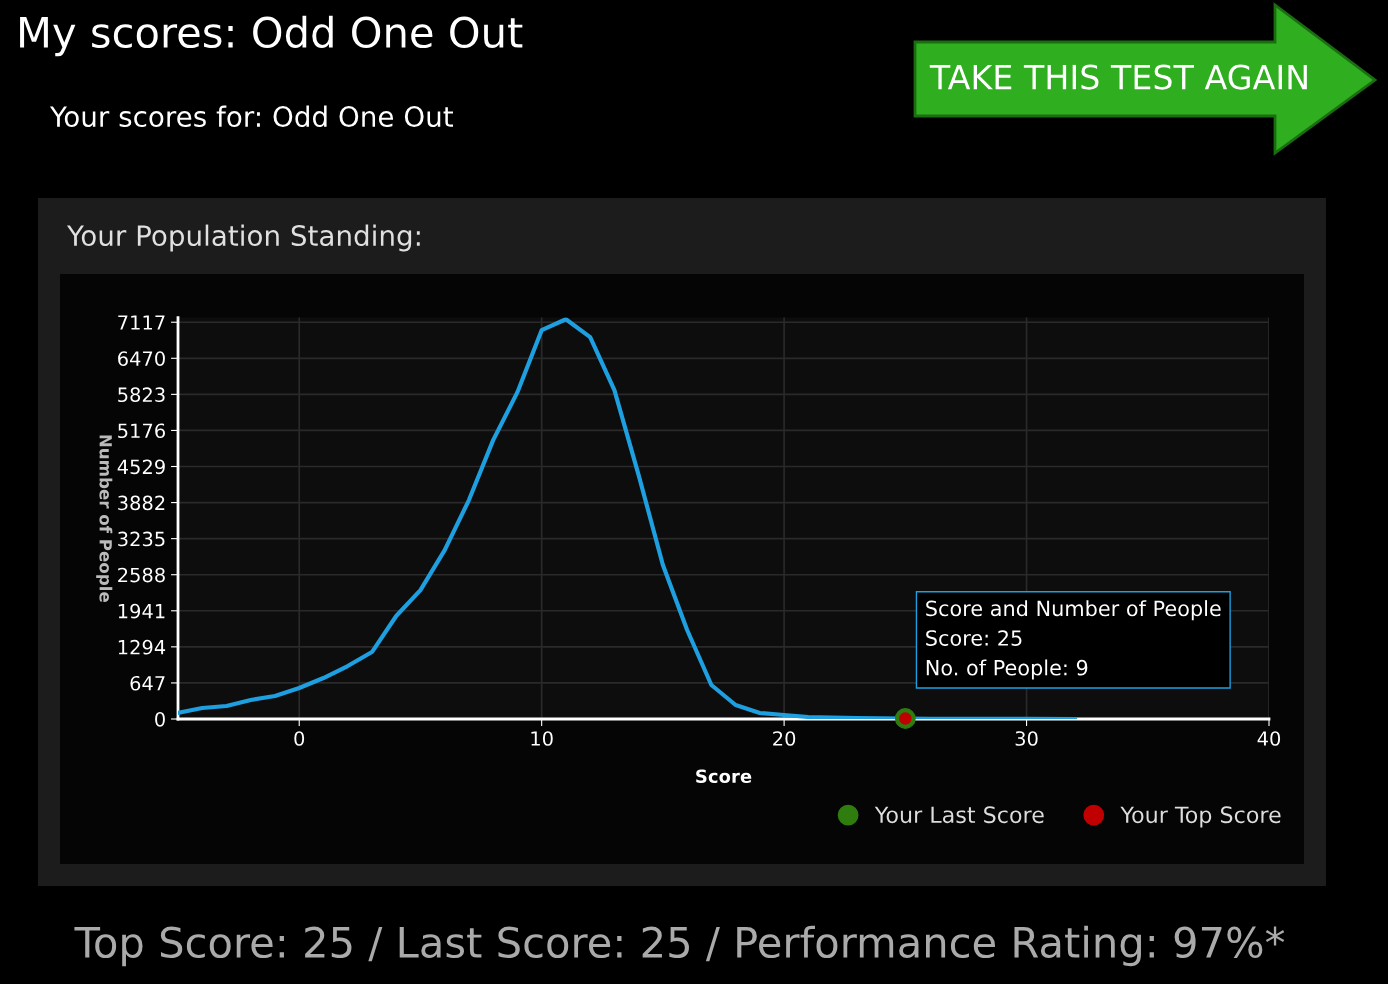 This screenshot has width=1388, height=984. Describe the element at coordinates (1073, 640) in the screenshot. I see `annotation: Score and Number of People Score: 25 No. of People: 9` at that location.